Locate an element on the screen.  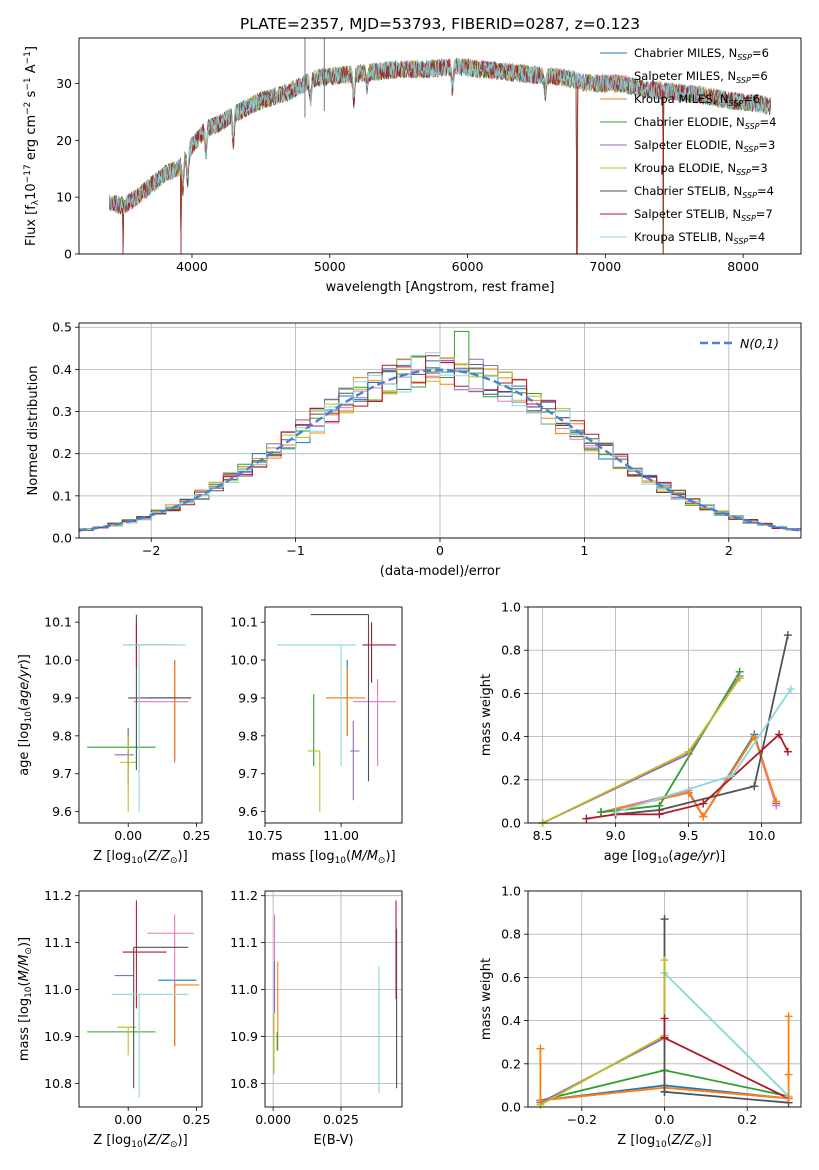
label-span: Kroupa MILES, N is located at coordinates (681, 99).